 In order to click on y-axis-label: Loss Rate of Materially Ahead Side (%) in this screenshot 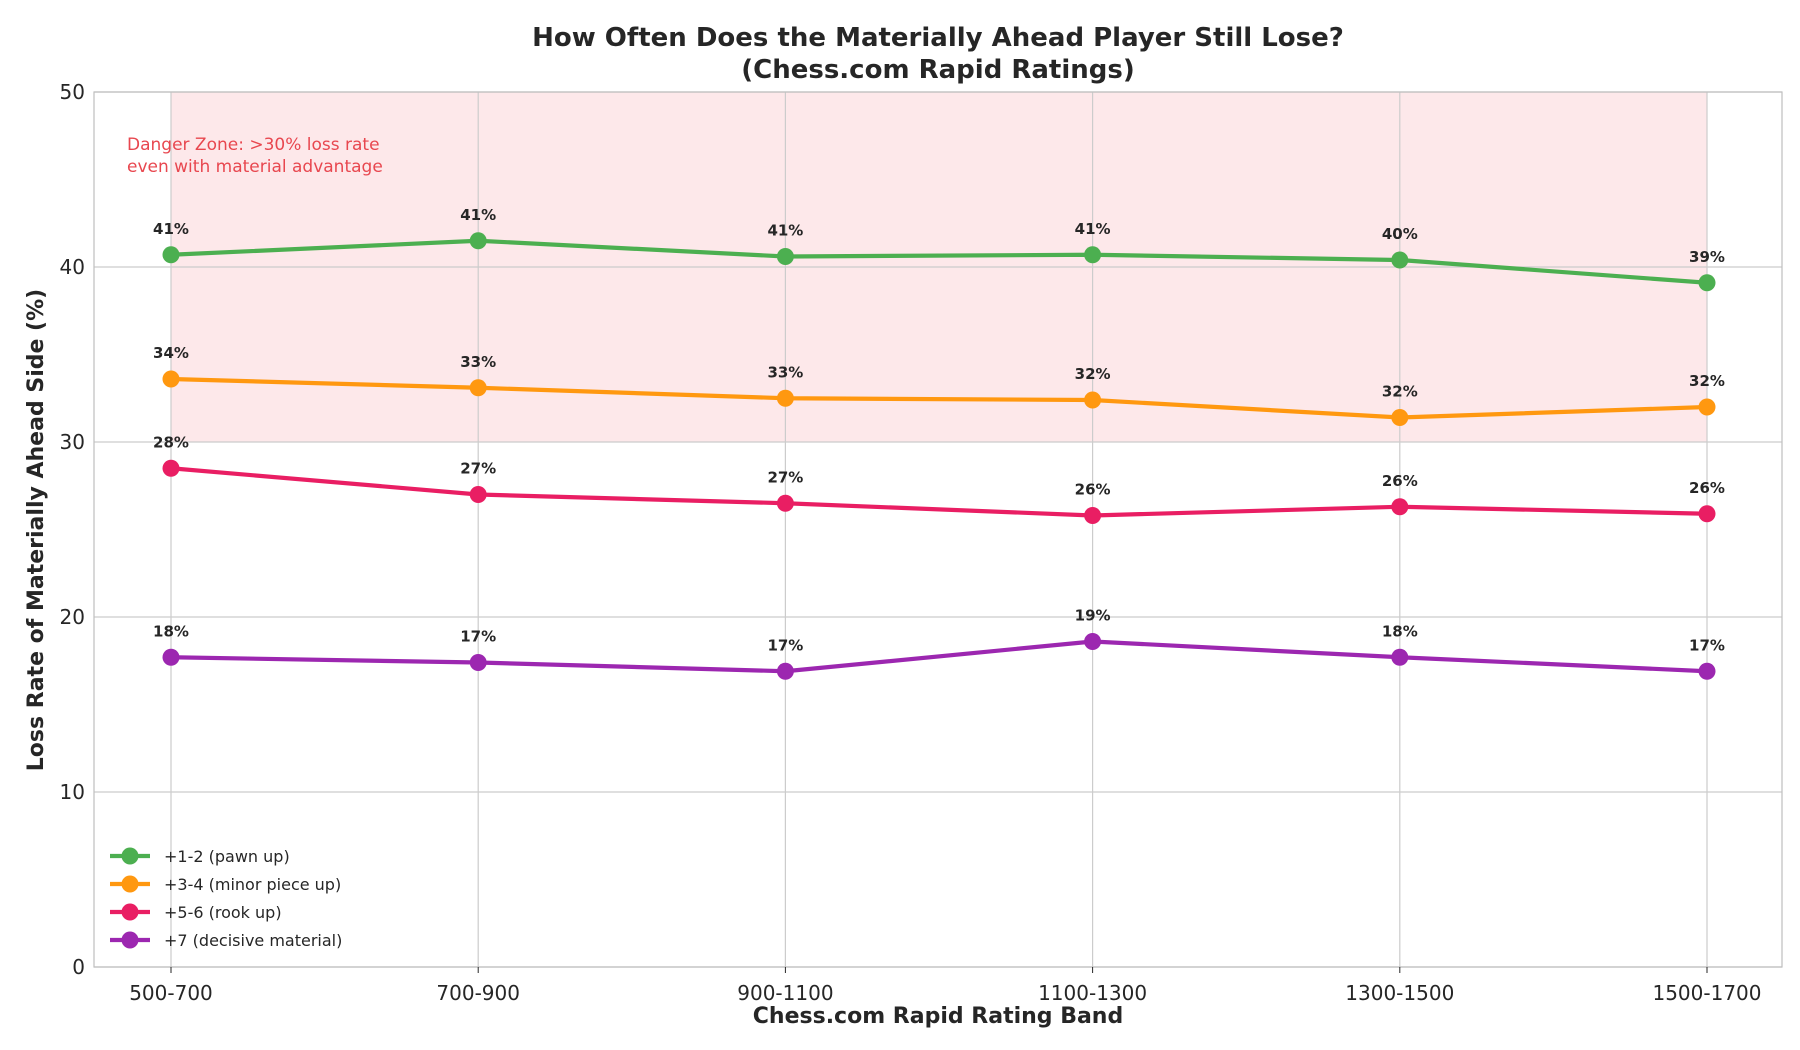, I will do `click(36, 530)`.